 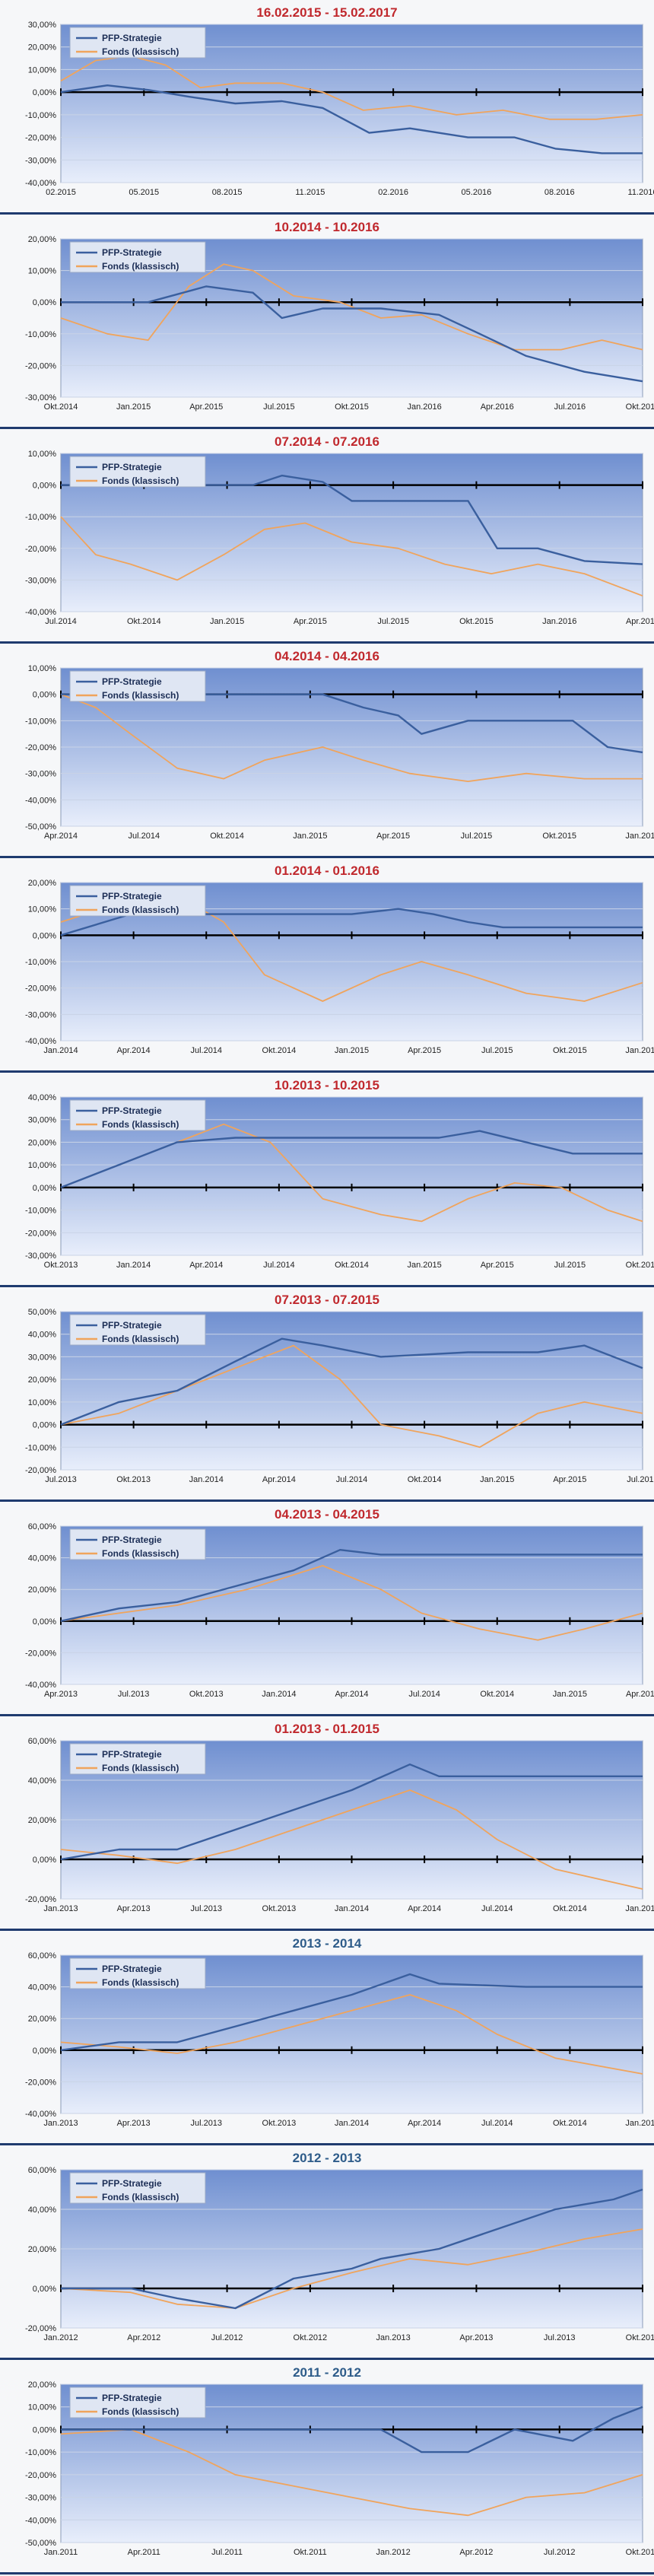 What do you see at coordinates (326, 12) in the screenshot?
I see `chart-title: 16.02.2015 - 15.02.2017` at bounding box center [326, 12].